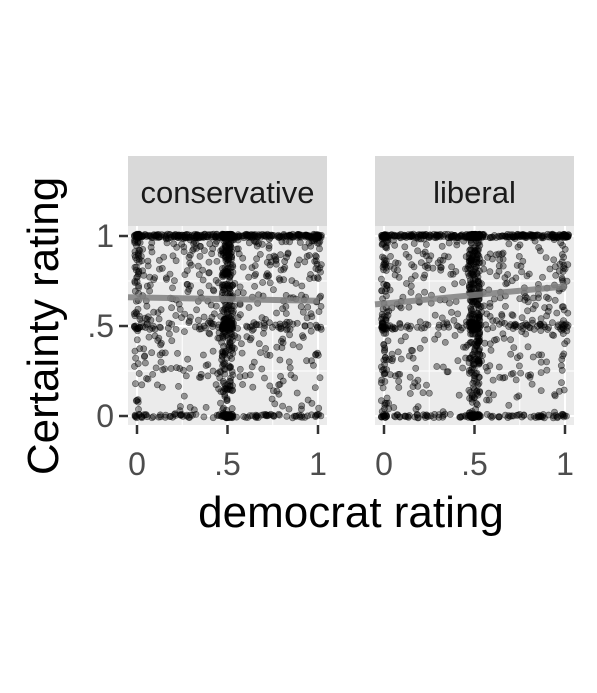 Image resolution: width=597 pixels, height=693 pixels. Describe the element at coordinates (105, 416) in the screenshot. I see `y-tick-label-2: 0` at that location.